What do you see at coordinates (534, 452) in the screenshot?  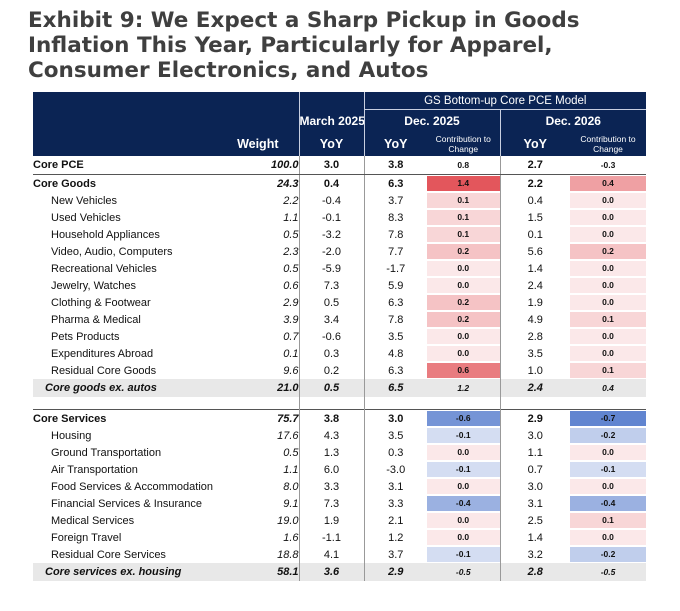 I see `yoy-dec26-value: 1.1` at bounding box center [534, 452].